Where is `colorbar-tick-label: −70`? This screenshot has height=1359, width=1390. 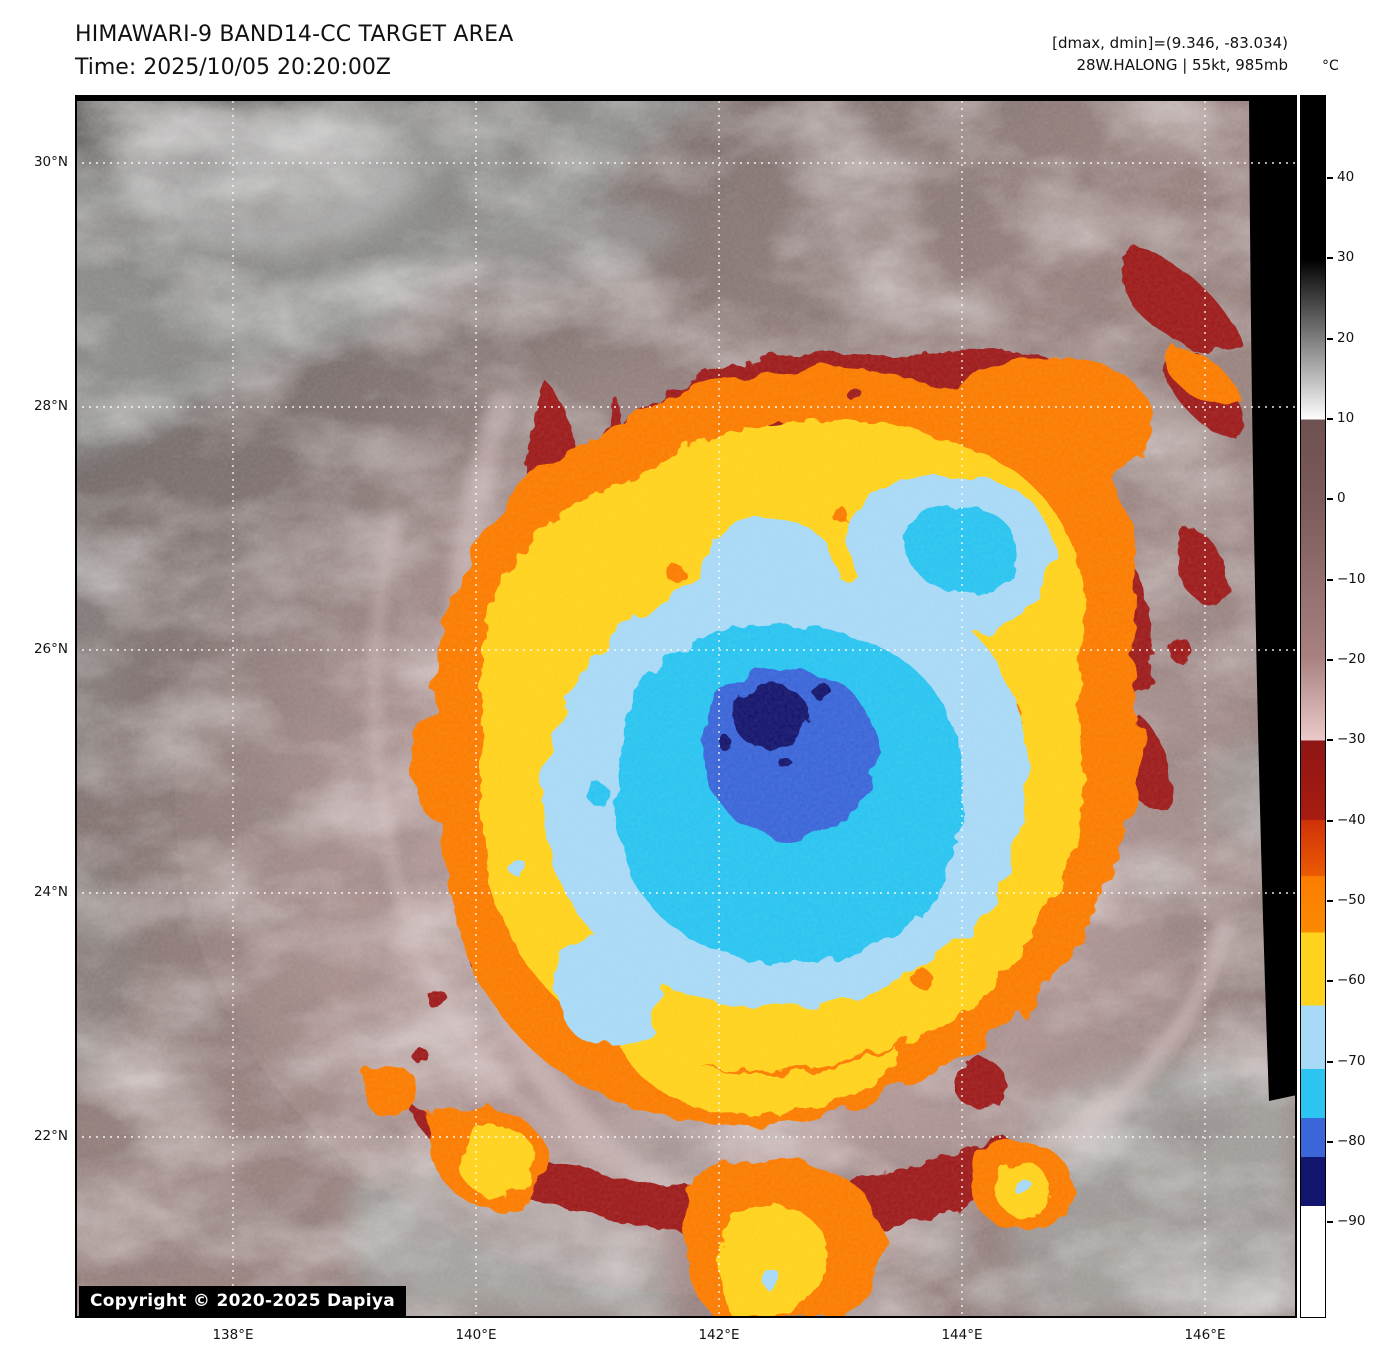
colorbar-tick-label: −70 is located at coordinates (1351, 1061).